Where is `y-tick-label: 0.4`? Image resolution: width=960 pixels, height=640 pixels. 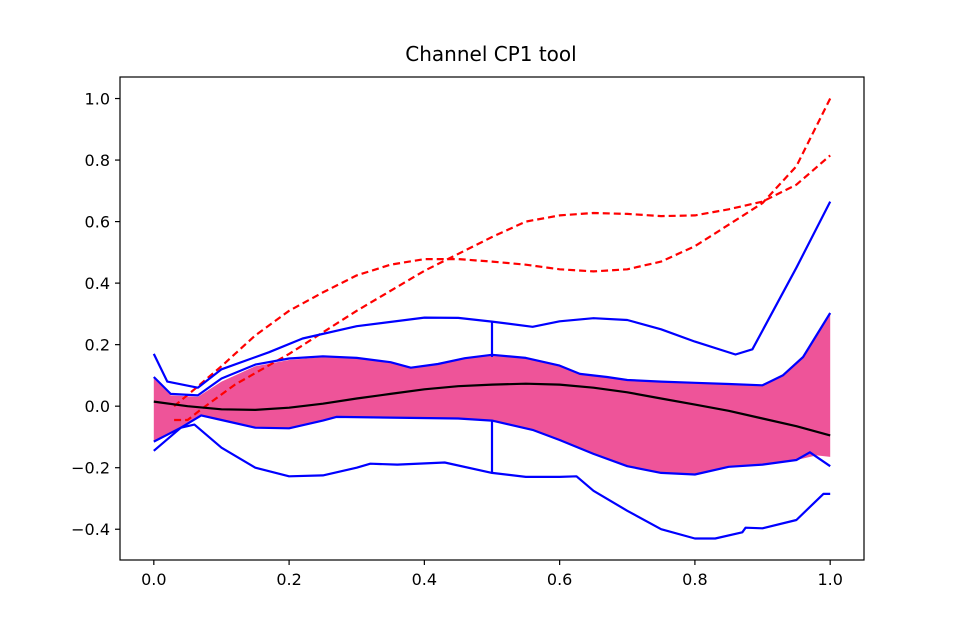 y-tick-label: 0.4 is located at coordinates (97, 283).